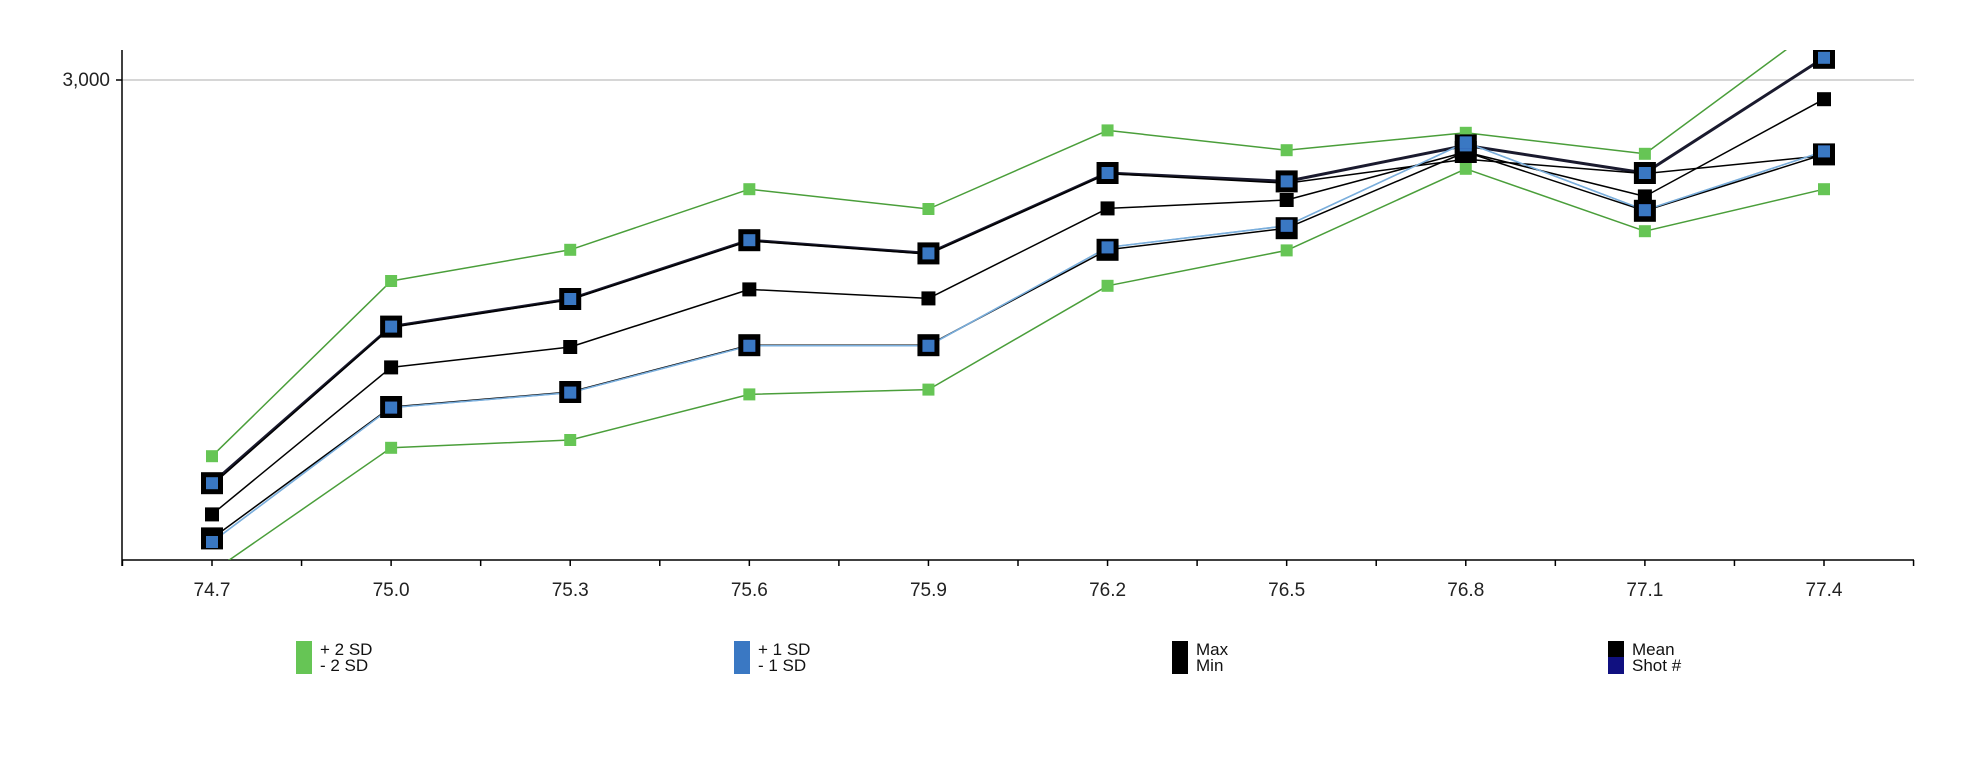  What do you see at coordinates (782, 665) in the screenshot?
I see `legend-label: - 1 SD` at bounding box center [782, 665].